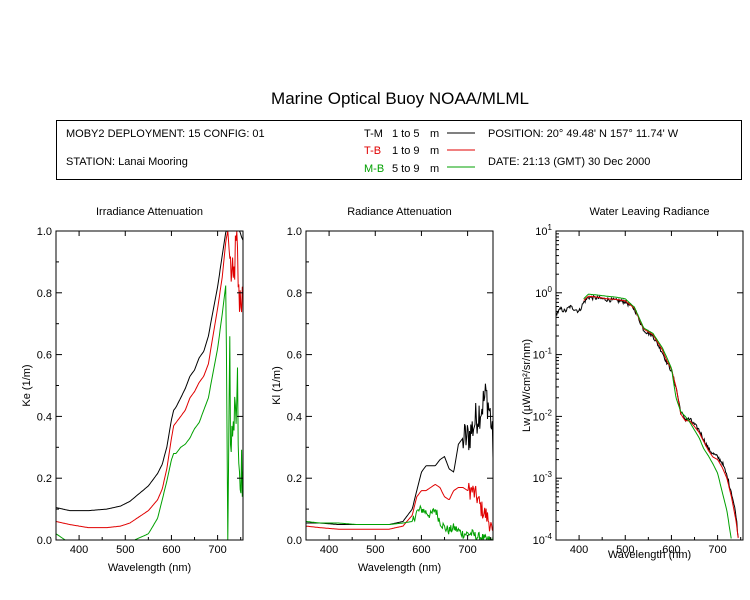 This screenshot has height=600, width=750. I want to click on y-tick-label: 10⁰, so click(543, 292).